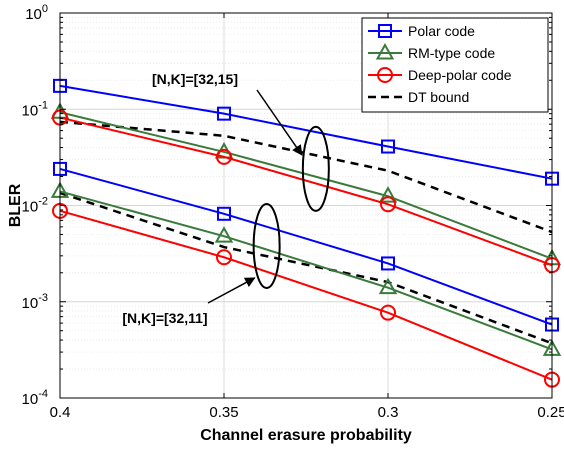 Image resolution: width=564 pixels, height=451 pixels. Describe the element at coordinates (231, 290) in the screenshot. I see `annotation-arrow-lower` at that location.